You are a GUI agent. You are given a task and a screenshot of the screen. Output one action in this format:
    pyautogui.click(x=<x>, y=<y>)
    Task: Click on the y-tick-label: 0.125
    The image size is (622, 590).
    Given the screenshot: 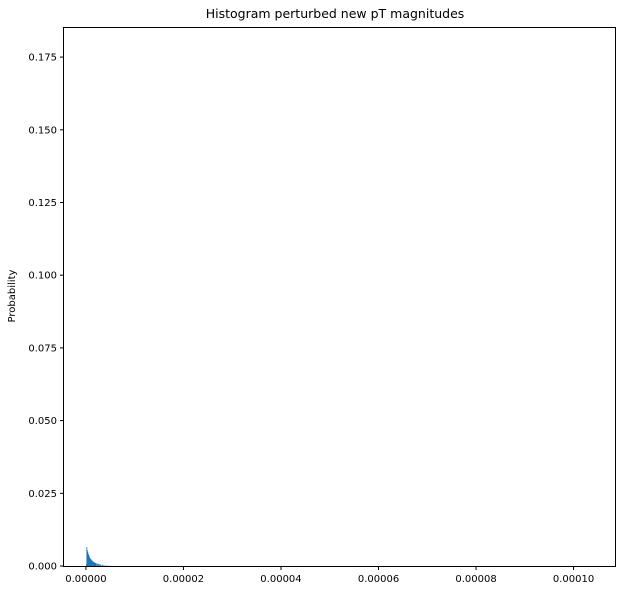 What is the action you would take?
    pyautogui.click(x=42, y=203)
    